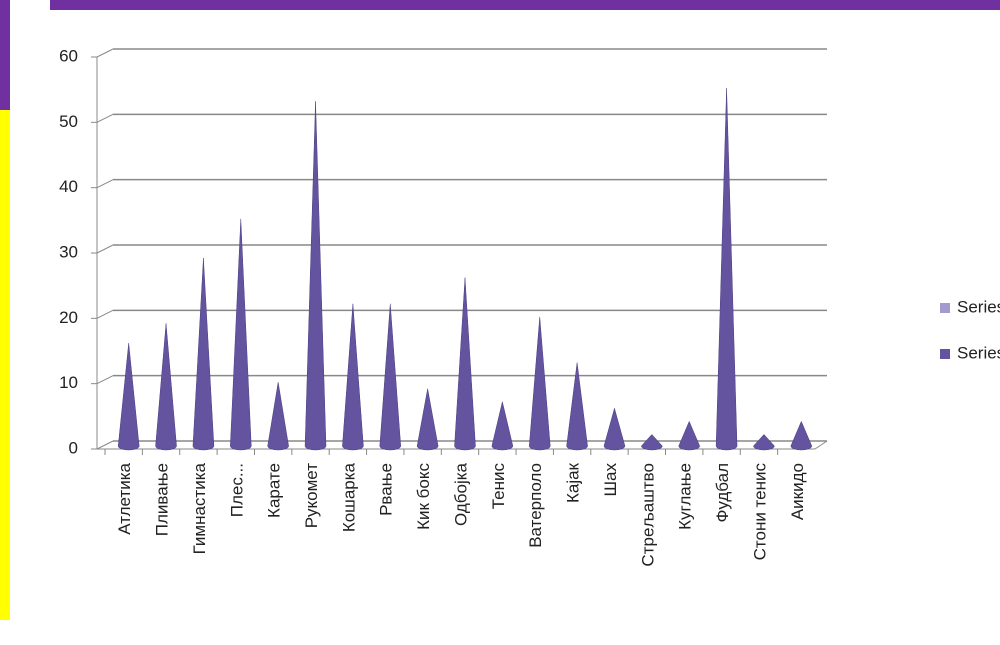 The height and width of the screenshot is (645, 1000). Describe the element at coordinates (498, 486) in the screenshot. I see `x-tick-label: Тенис` at that location.